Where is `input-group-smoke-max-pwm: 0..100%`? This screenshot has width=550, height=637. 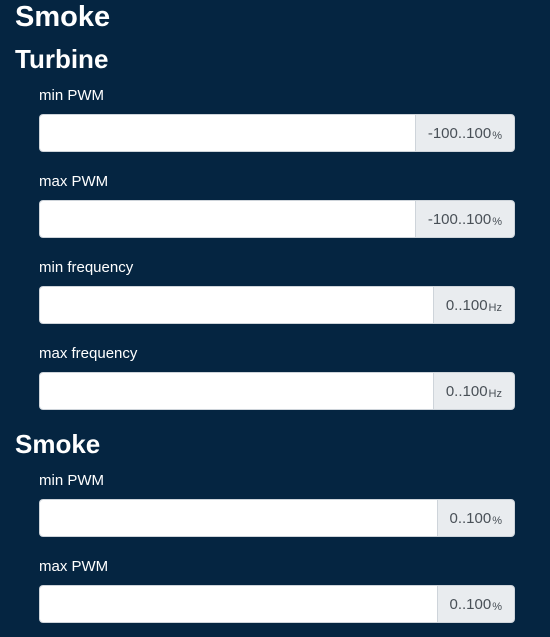
input-group-smoke-max-pwm: 0..100% is located at coordinates (277, 604).